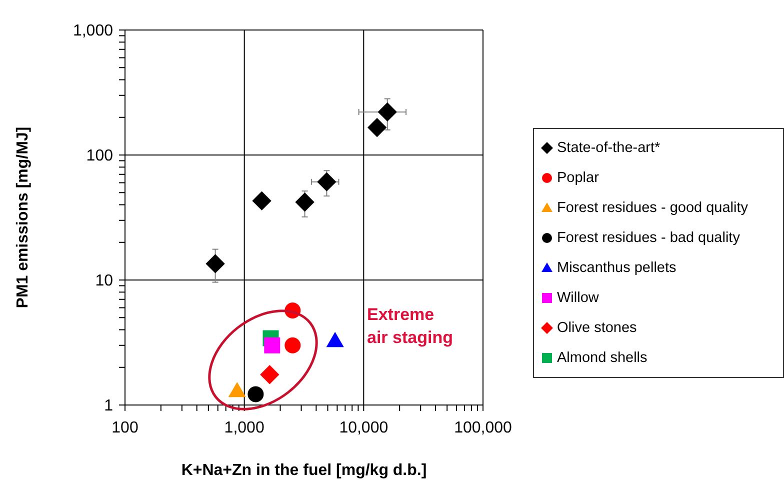  What do you see at coordinates (608, 148) in the screenshot?
I see `legend-label: State-of-the-art*` at bounding box center [608, 148].